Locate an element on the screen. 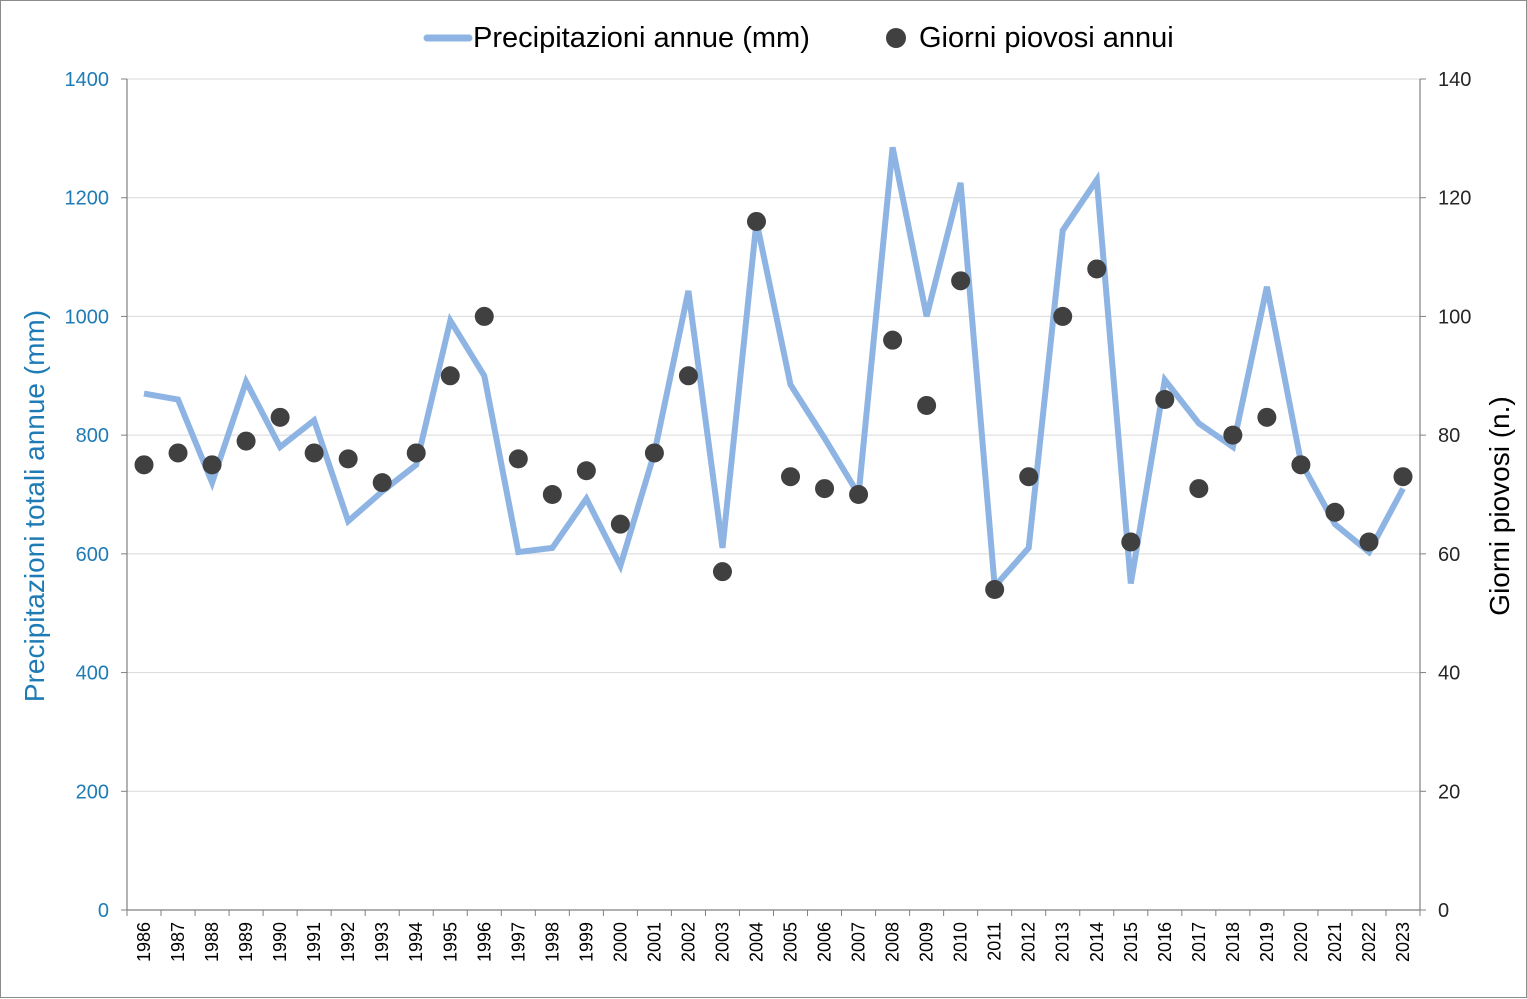  x-tick-label: 1993 is located at coordinates (382, 942).